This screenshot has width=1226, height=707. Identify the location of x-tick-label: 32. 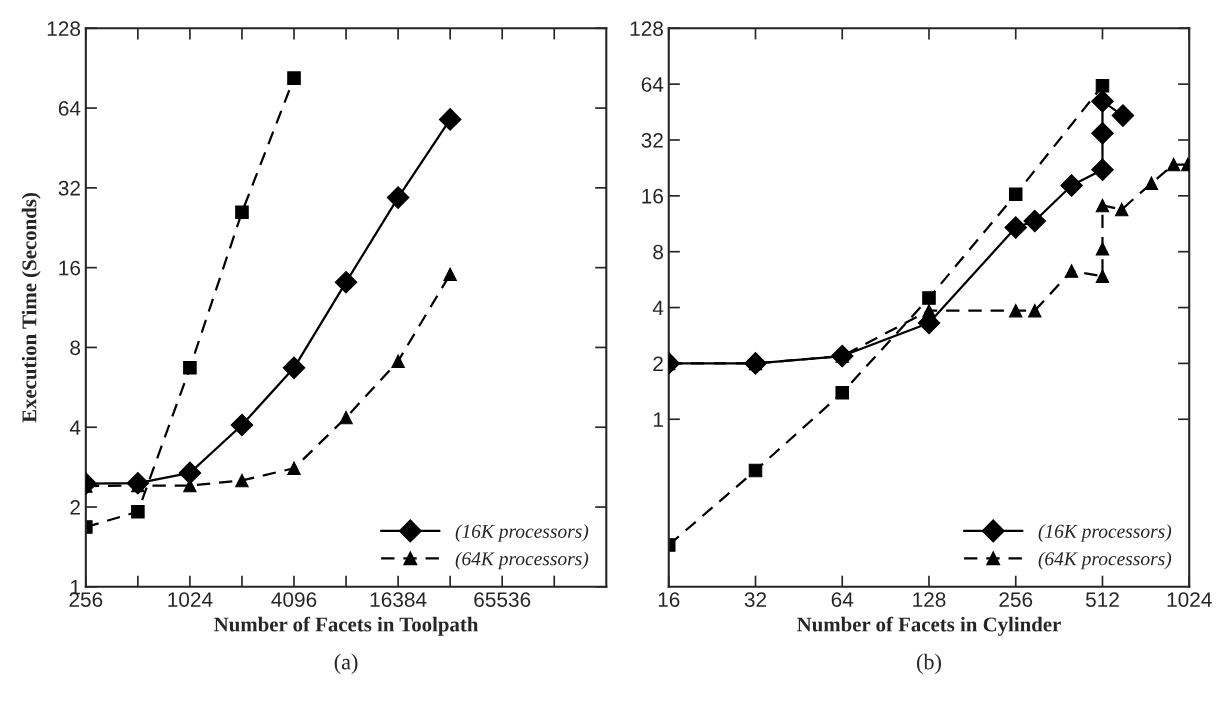
(755, 599).